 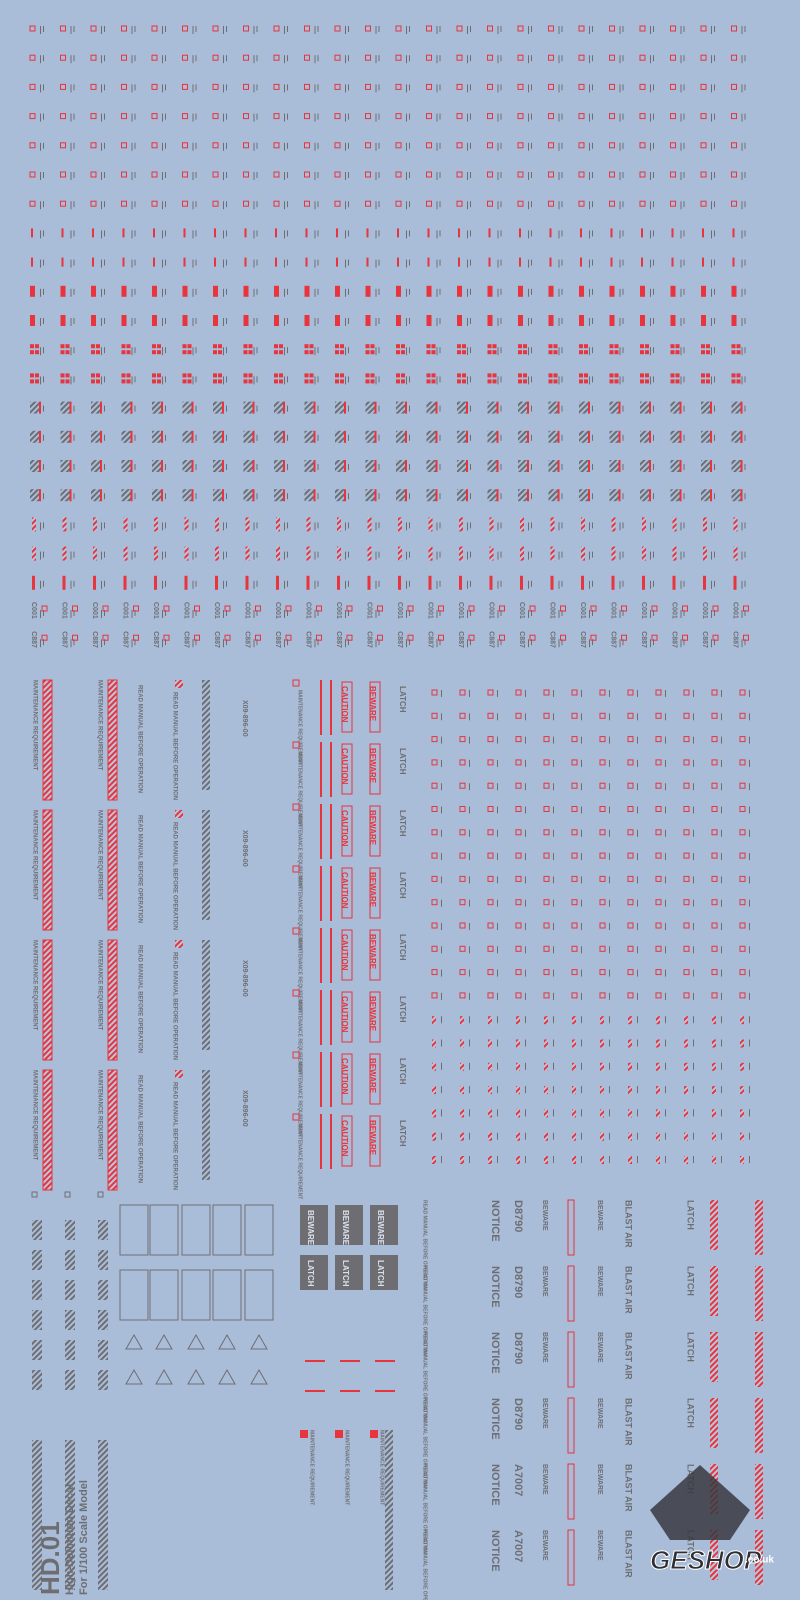 What do you see at coordinates (34, 1194) in the screenshot?
I see `grey-square` at bounding box center [34, 1194].